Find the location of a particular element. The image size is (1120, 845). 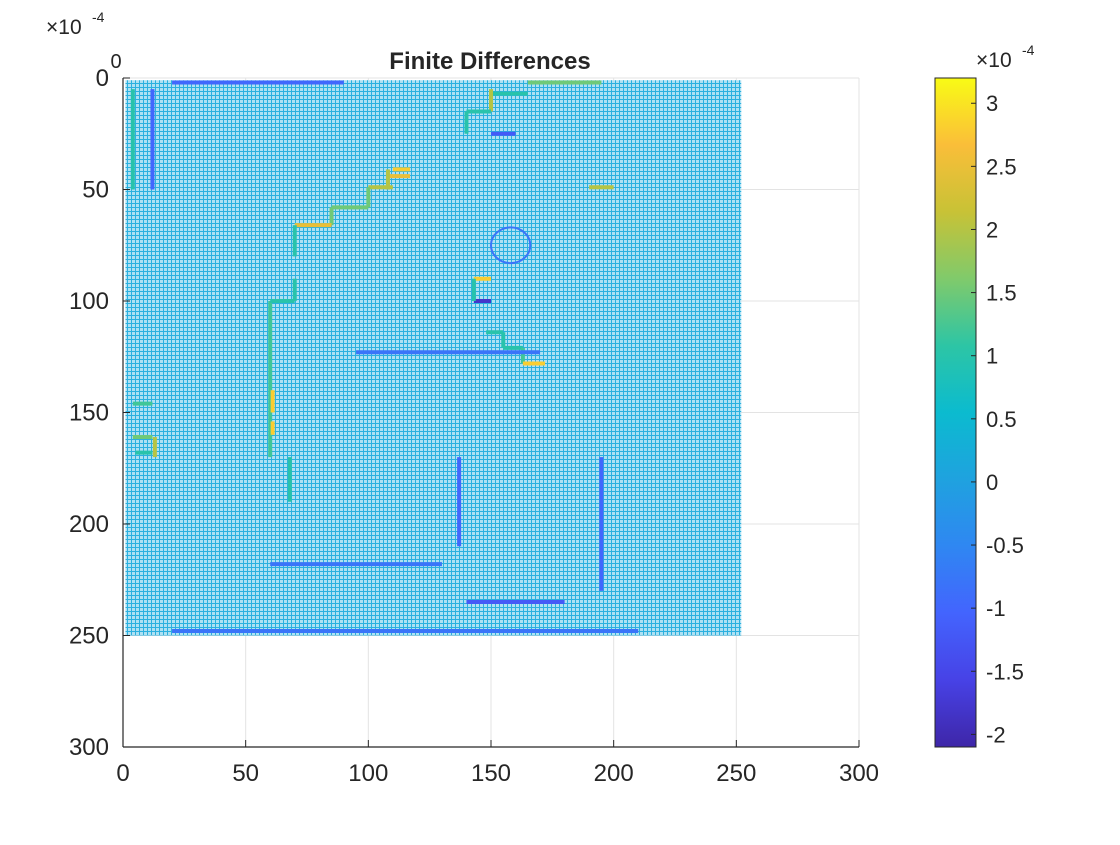

axis-exponent-base: ×10 is located at coordinates (64, 27).